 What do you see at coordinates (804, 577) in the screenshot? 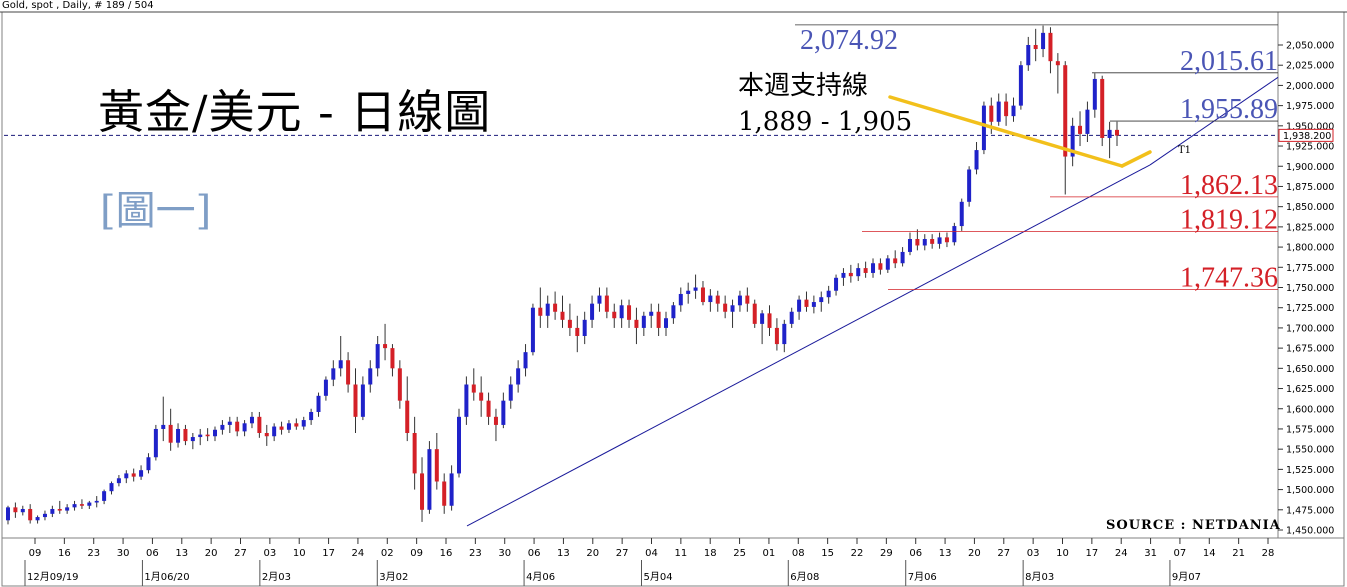
I see `month-label: 6月08` at bounding box center [804, 577].